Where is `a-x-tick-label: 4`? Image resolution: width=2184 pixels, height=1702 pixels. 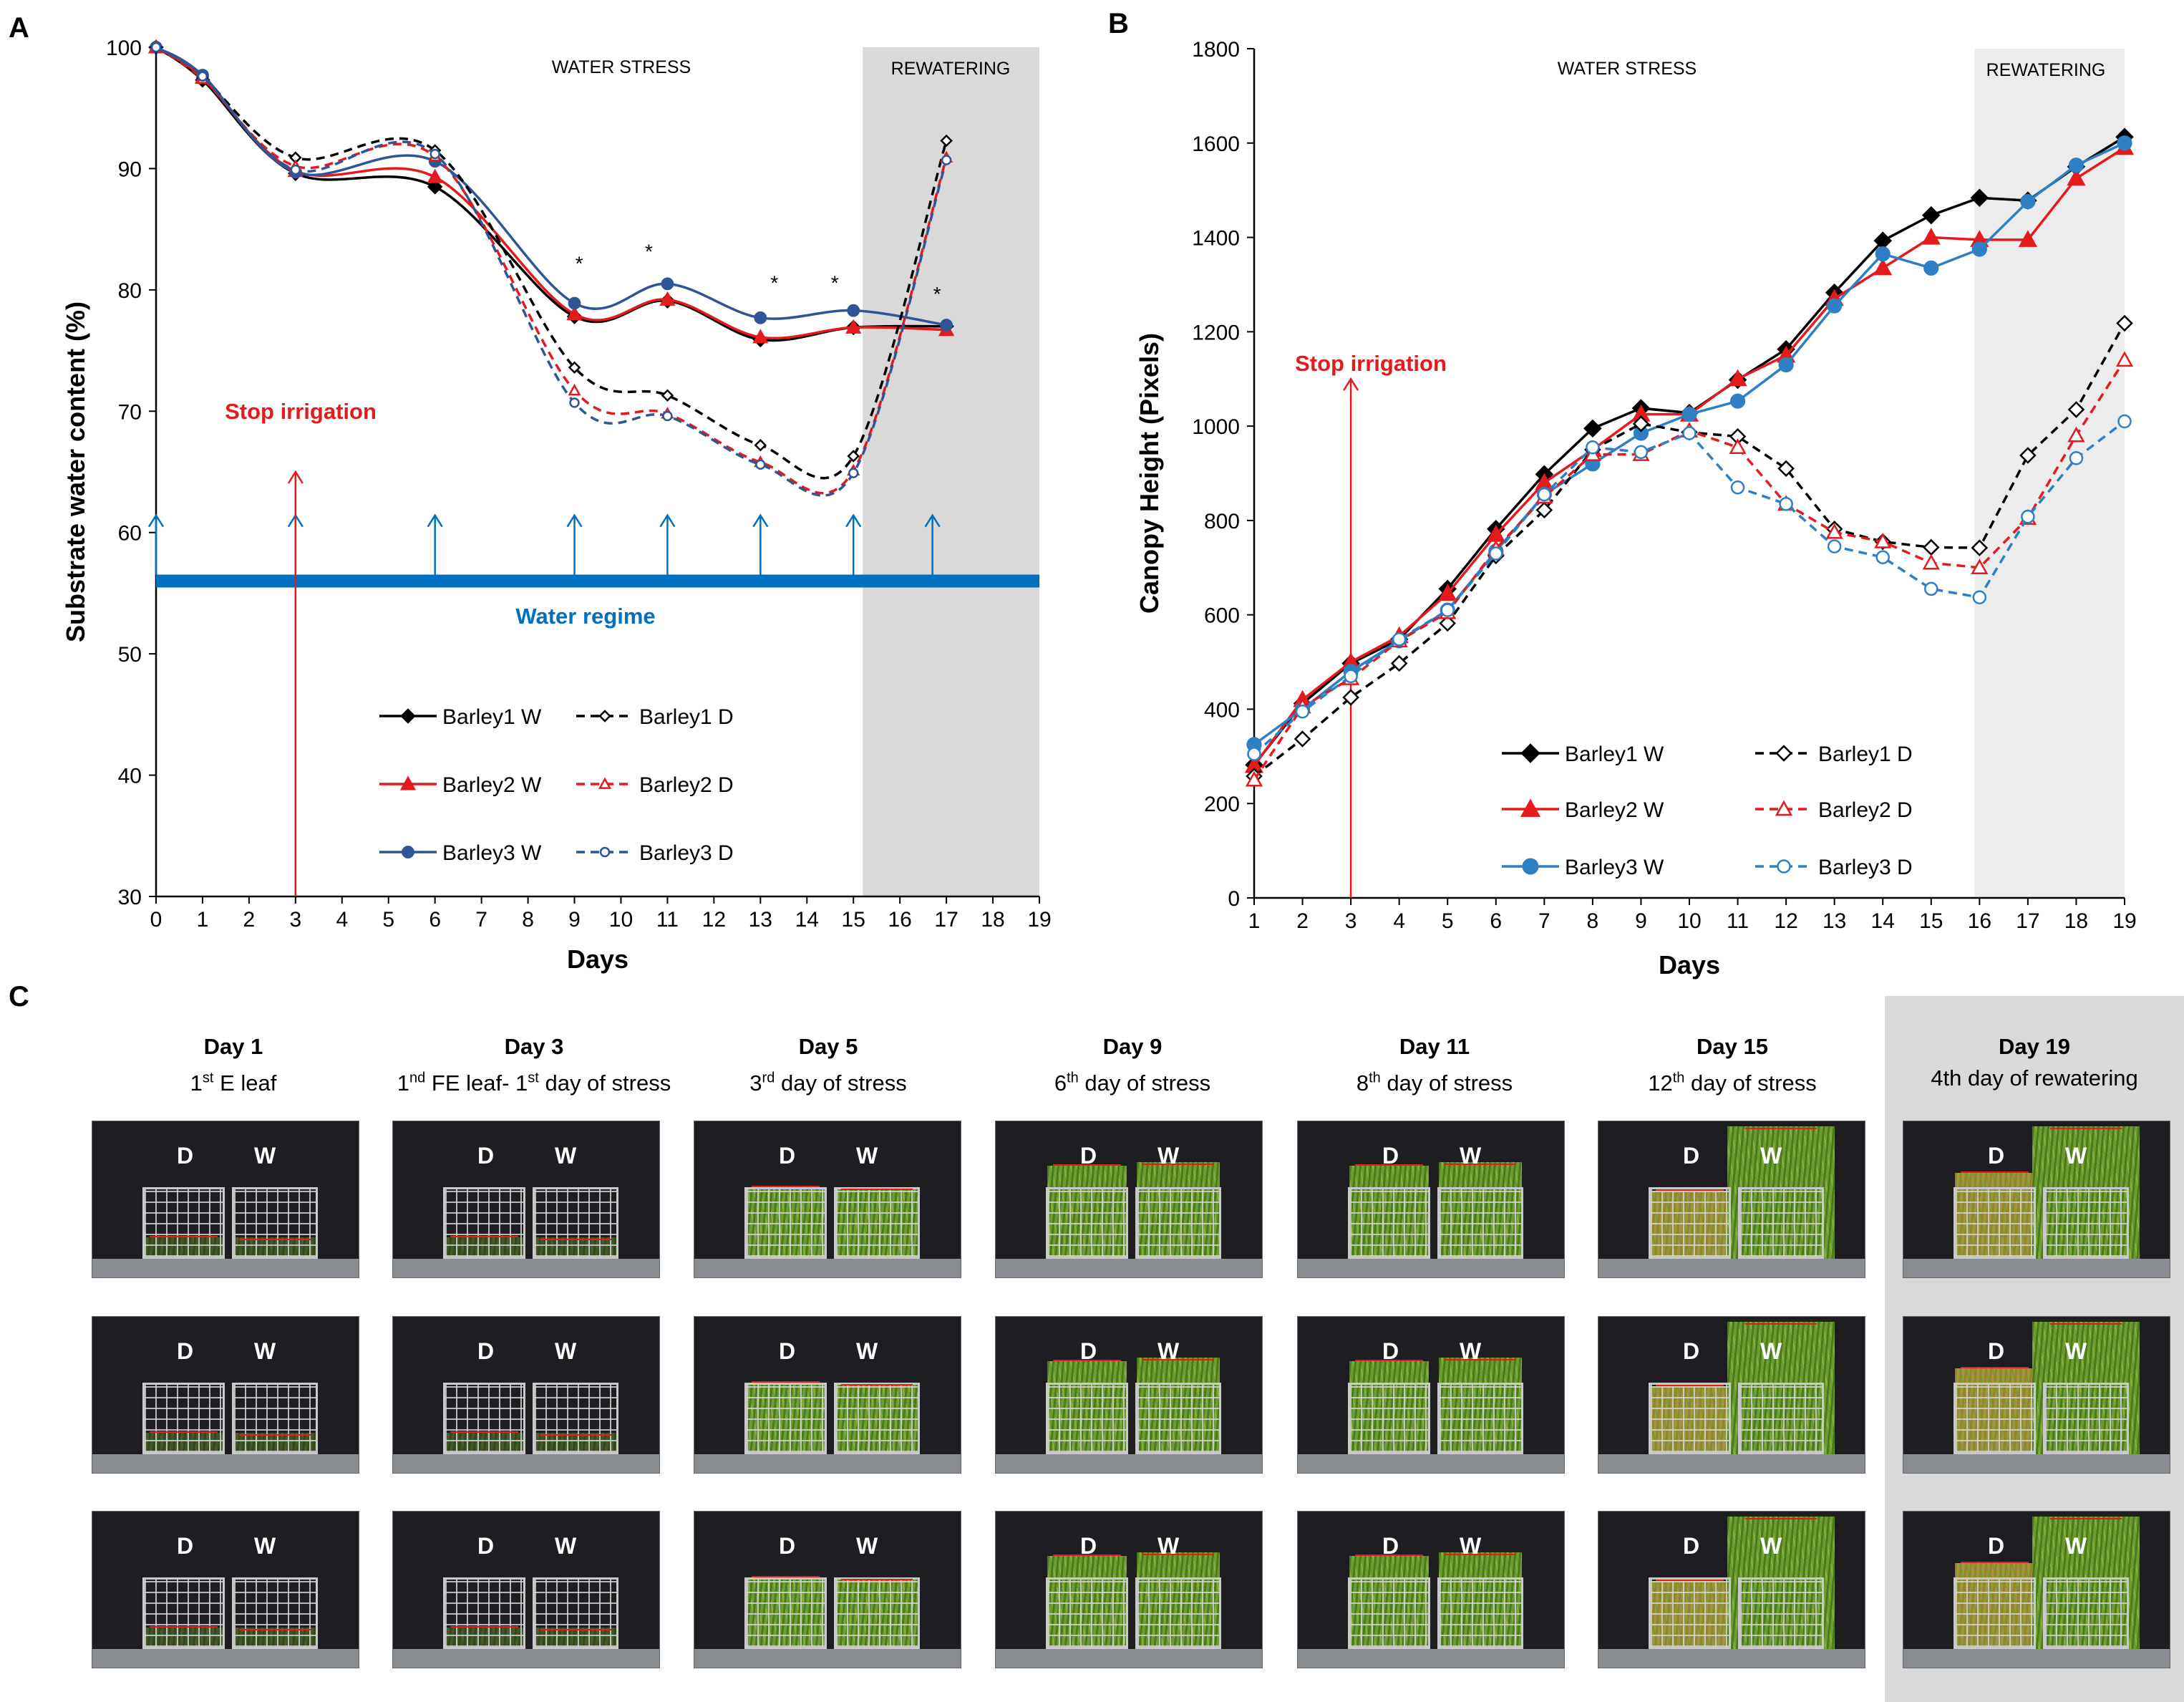
a-x-tick-label: 4 is located at coordinates (342, 920).